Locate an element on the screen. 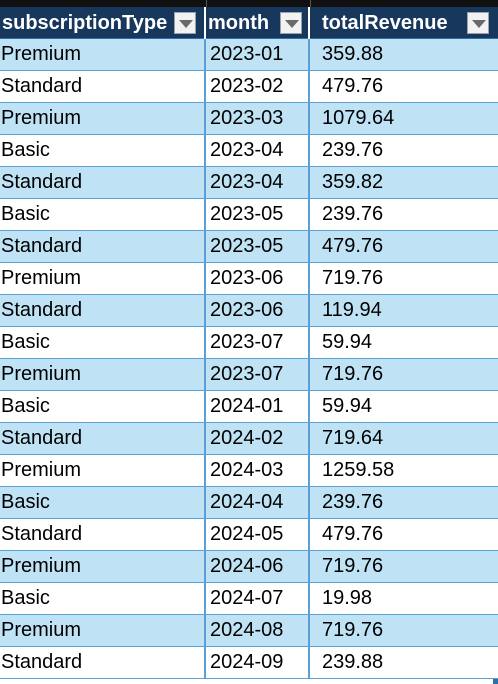  table-row: Premium 2024-08 719.76 is located at coordinates (249, 631).